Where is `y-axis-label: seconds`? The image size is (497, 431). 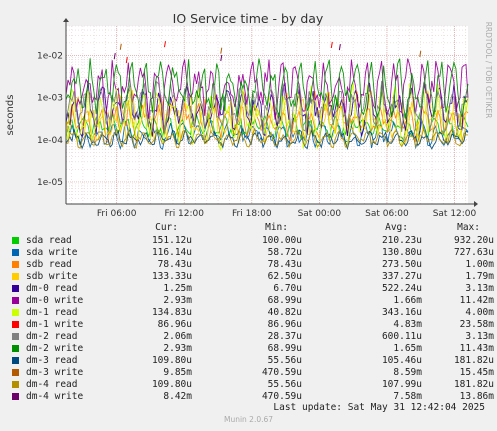
y-axis-label: seconds is located at coordinates (10, 115).